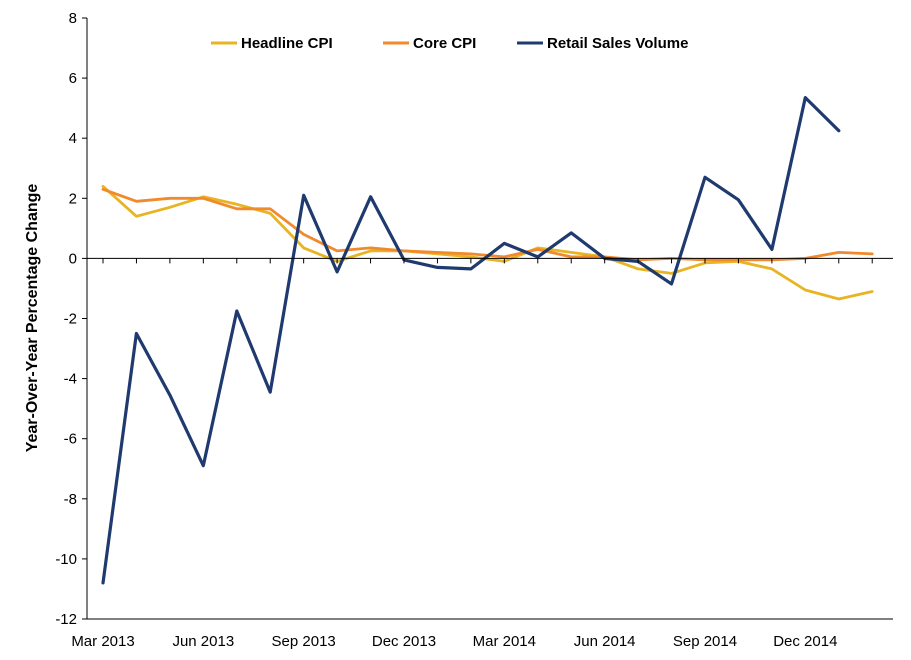 The width and height of the screenshot is (911, 660). Describe the element at coordinates (73, 258) in the screenshot. I see `y-tick-label: 0` at that location.